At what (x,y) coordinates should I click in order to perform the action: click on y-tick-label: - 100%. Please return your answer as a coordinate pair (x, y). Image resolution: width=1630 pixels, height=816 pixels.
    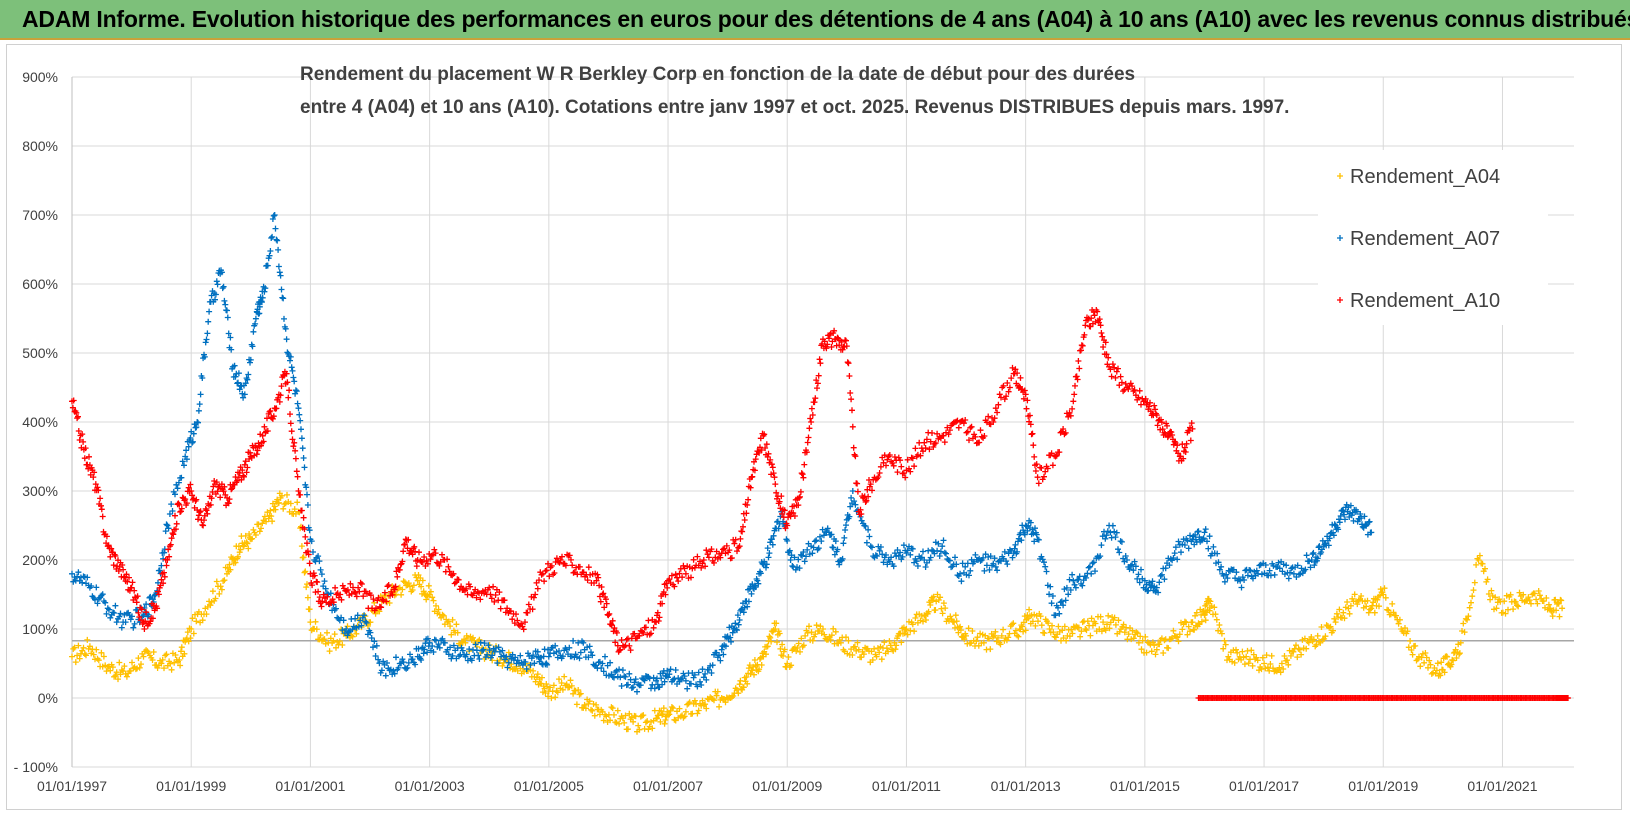
    Looking at the image, I should click on (36, 767).